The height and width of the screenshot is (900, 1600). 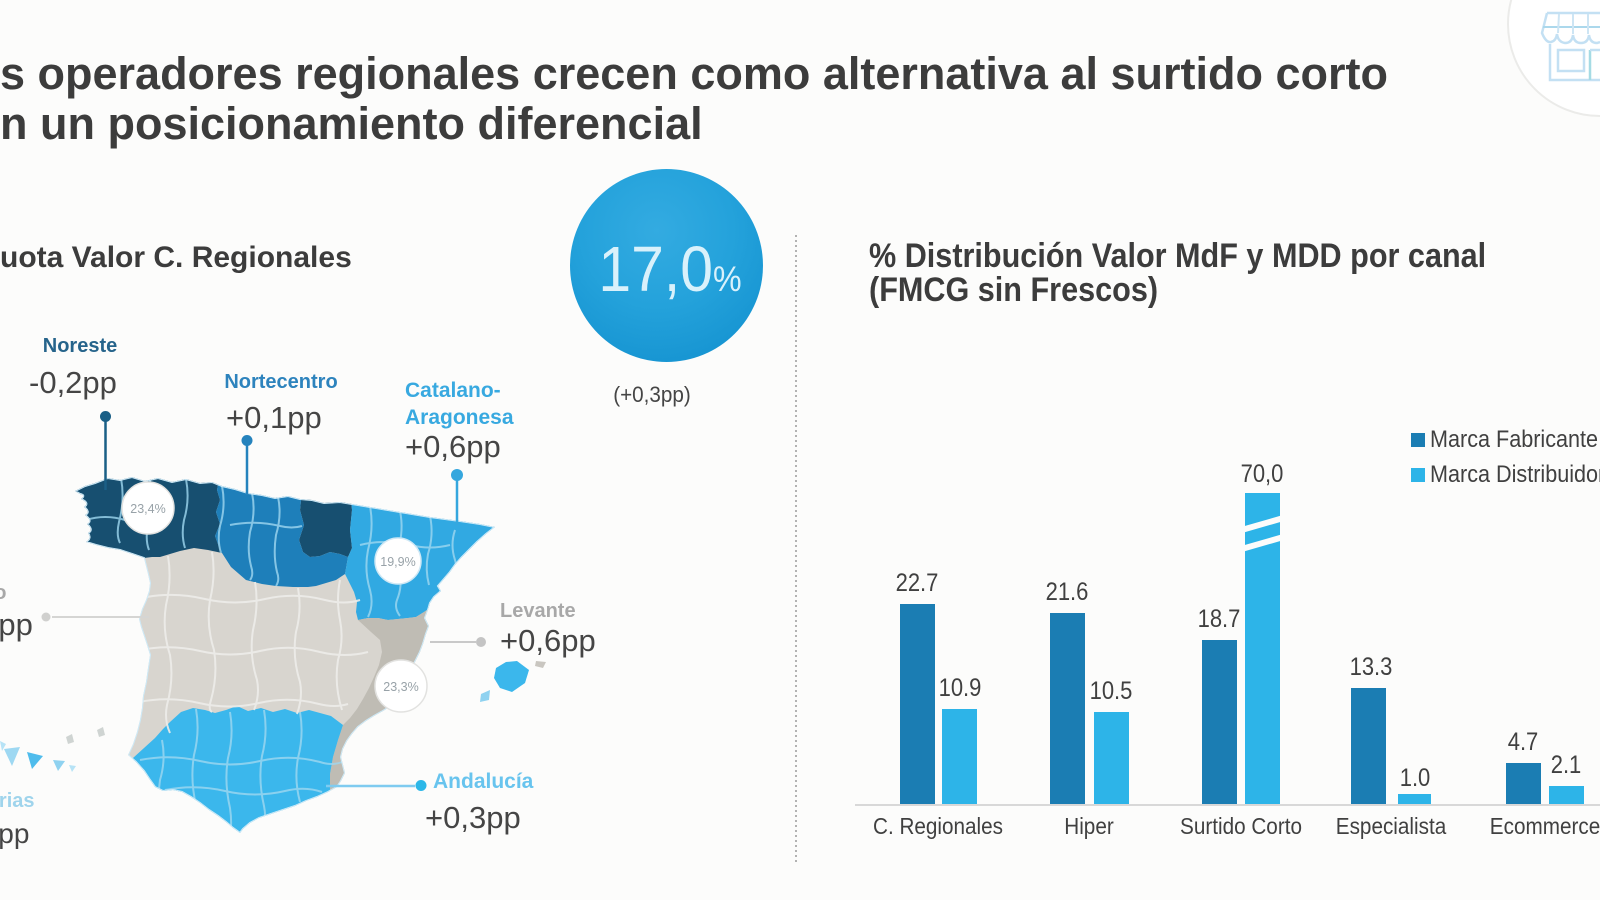 What do you see at coordinates (397, 562) in the screenshot?
I see `svg-text: 19,9%` at bounding box center [397, 562].